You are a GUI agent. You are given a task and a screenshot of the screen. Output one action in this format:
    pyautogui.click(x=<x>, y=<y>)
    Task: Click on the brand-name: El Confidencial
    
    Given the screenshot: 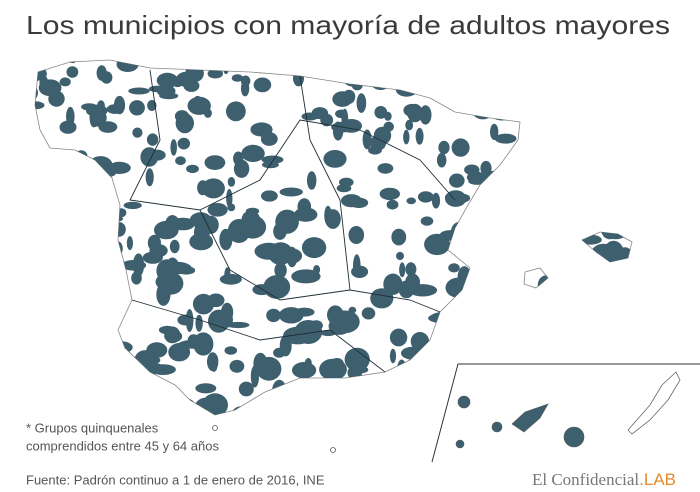 What is the action you would take?
    pyautogui.click(x=585, y=479)
    